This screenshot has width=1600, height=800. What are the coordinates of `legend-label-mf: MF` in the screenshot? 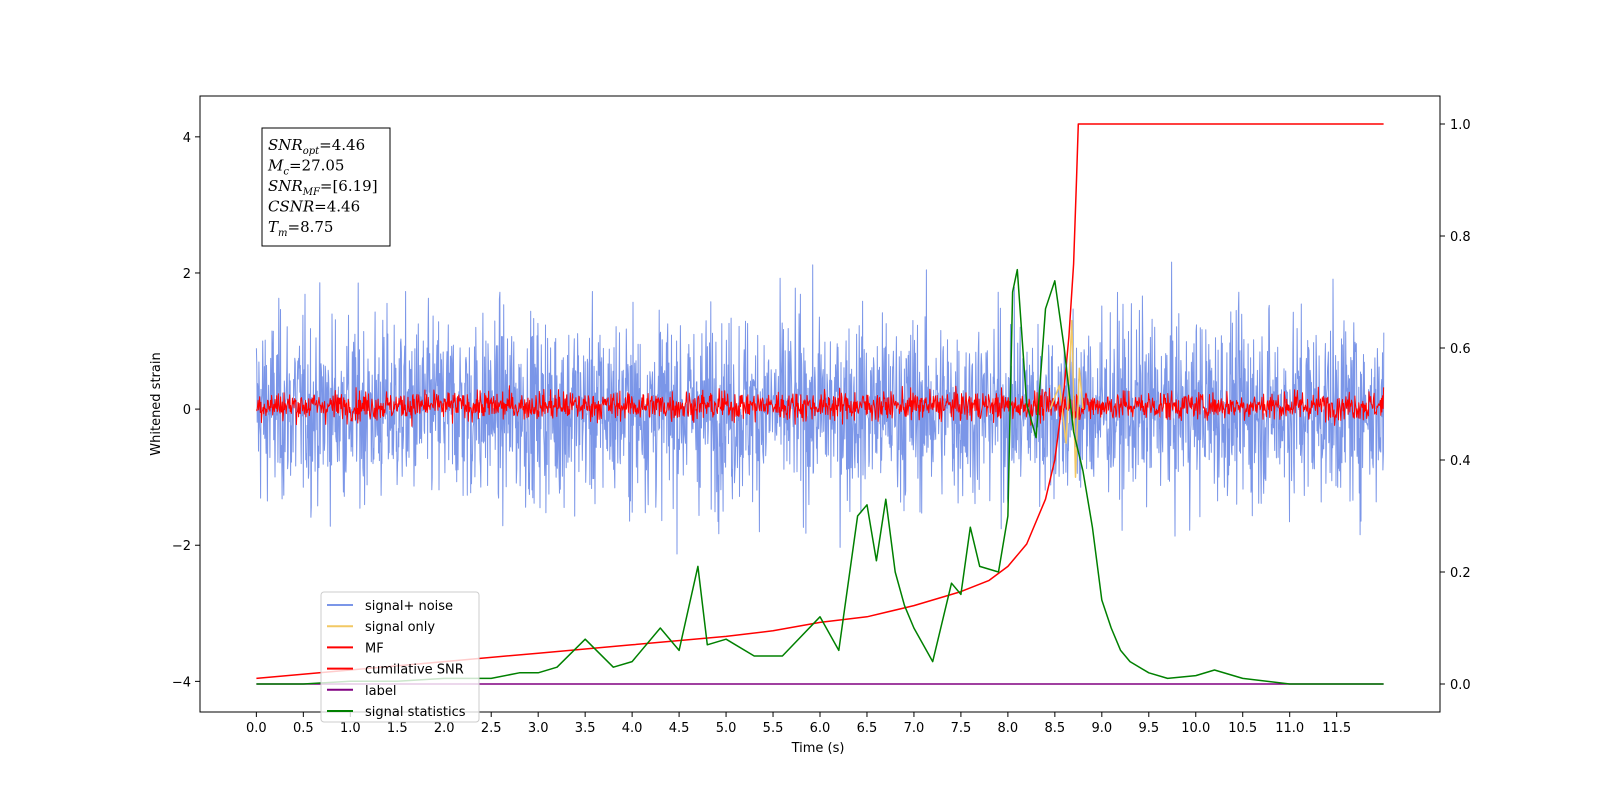 It's located at (374, 648).